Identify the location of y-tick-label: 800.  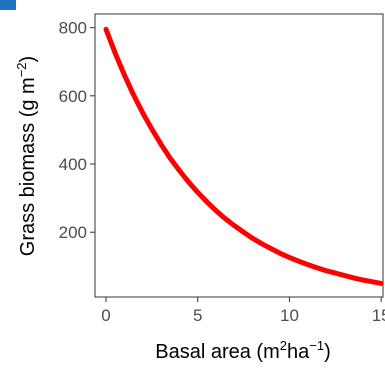
(73, 28).